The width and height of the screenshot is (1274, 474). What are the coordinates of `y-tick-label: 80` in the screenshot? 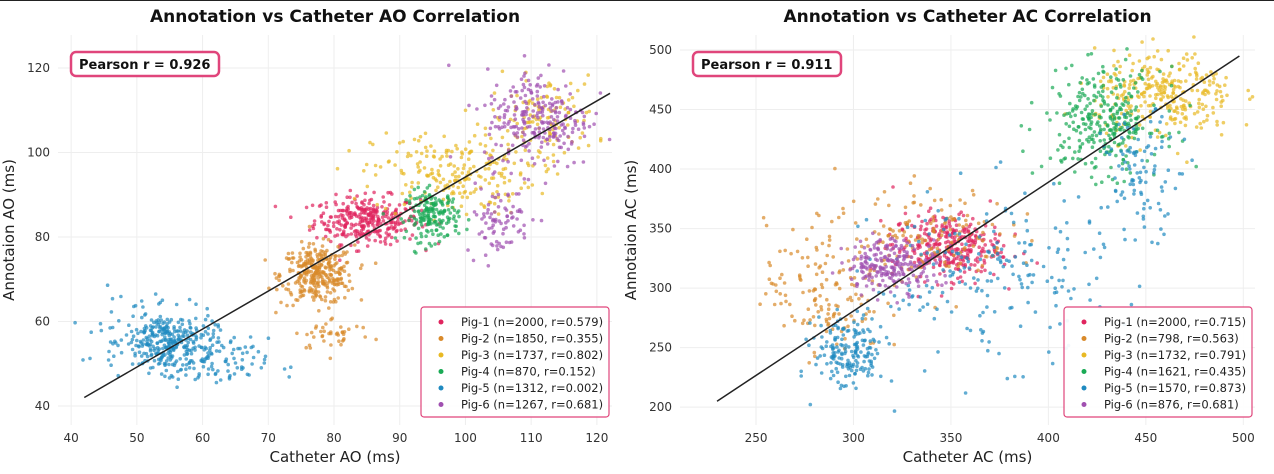 It's located at (42, 237).